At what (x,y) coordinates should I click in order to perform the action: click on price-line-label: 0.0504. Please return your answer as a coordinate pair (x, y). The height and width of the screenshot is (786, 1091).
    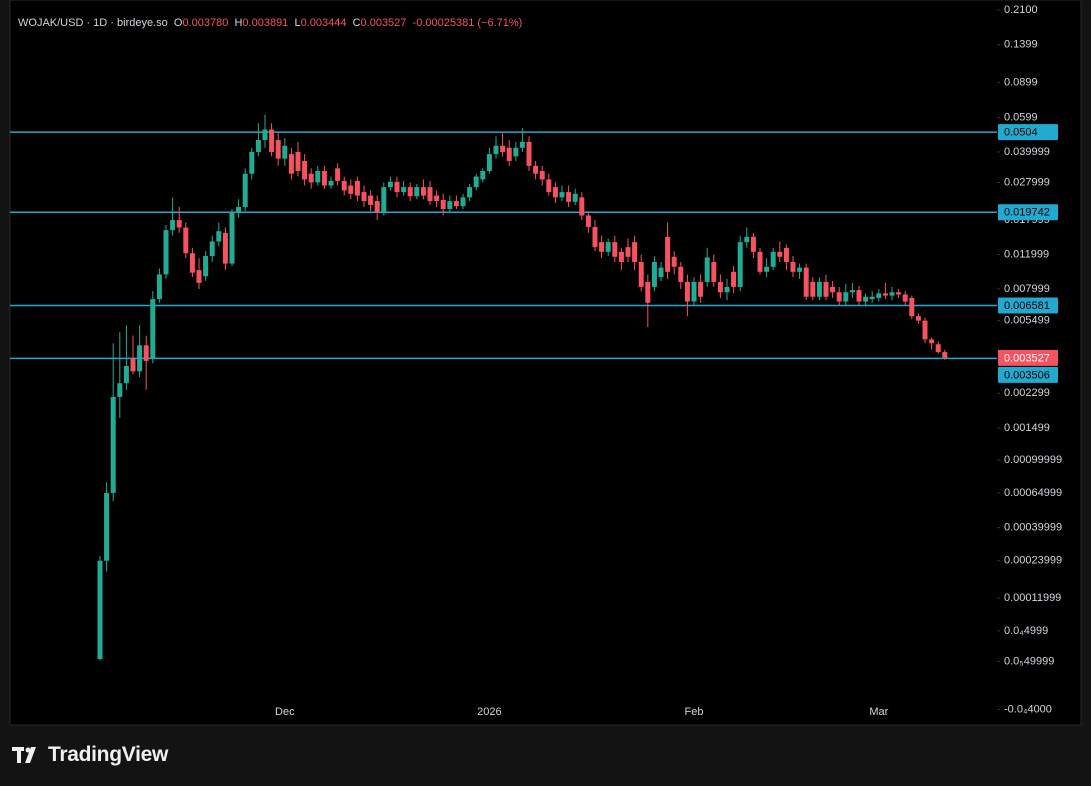
    Looking at the image, I should click on (1021, 133).